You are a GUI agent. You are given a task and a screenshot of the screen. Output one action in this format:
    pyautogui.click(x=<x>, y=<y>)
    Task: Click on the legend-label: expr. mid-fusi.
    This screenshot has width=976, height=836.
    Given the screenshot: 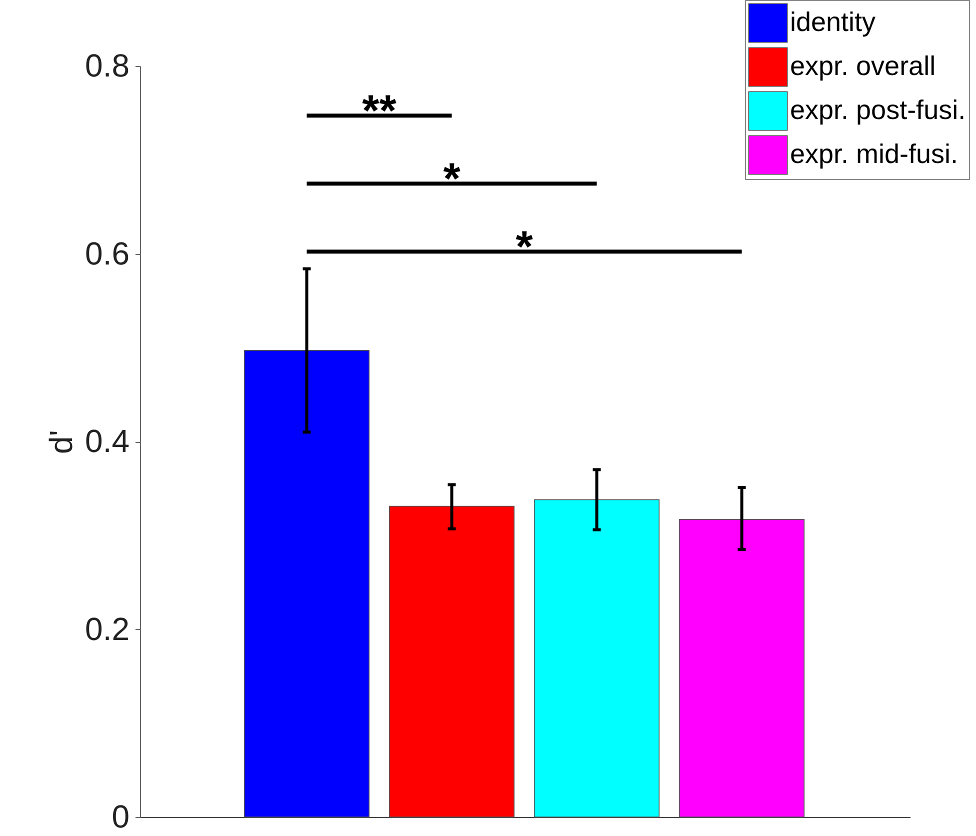 What is the action you would take?
    pyautogui.click(x=874, y=154)
    